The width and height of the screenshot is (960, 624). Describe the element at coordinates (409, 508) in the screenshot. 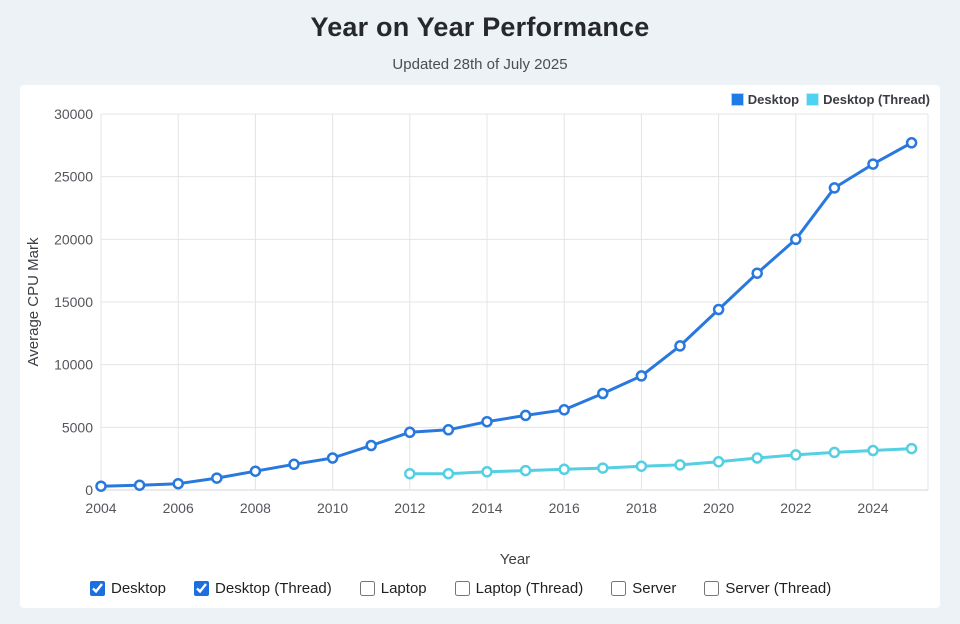

I see `x-tick-label: 2012` at that location.